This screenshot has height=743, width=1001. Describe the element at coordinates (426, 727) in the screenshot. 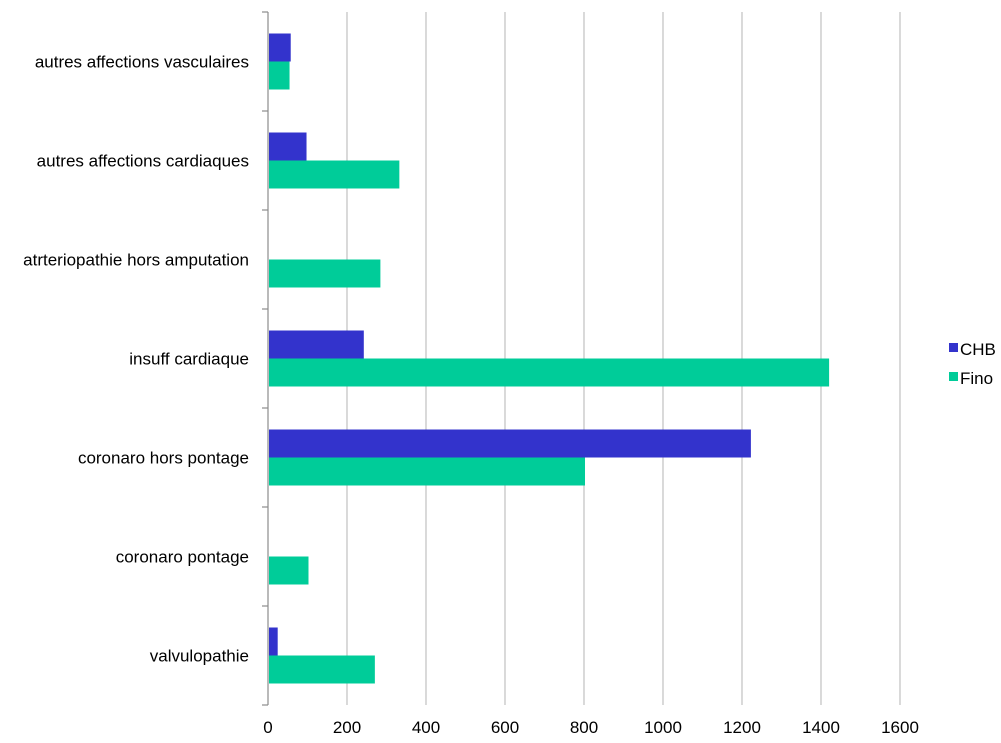

I see `x-tick-label: 400` at that location.